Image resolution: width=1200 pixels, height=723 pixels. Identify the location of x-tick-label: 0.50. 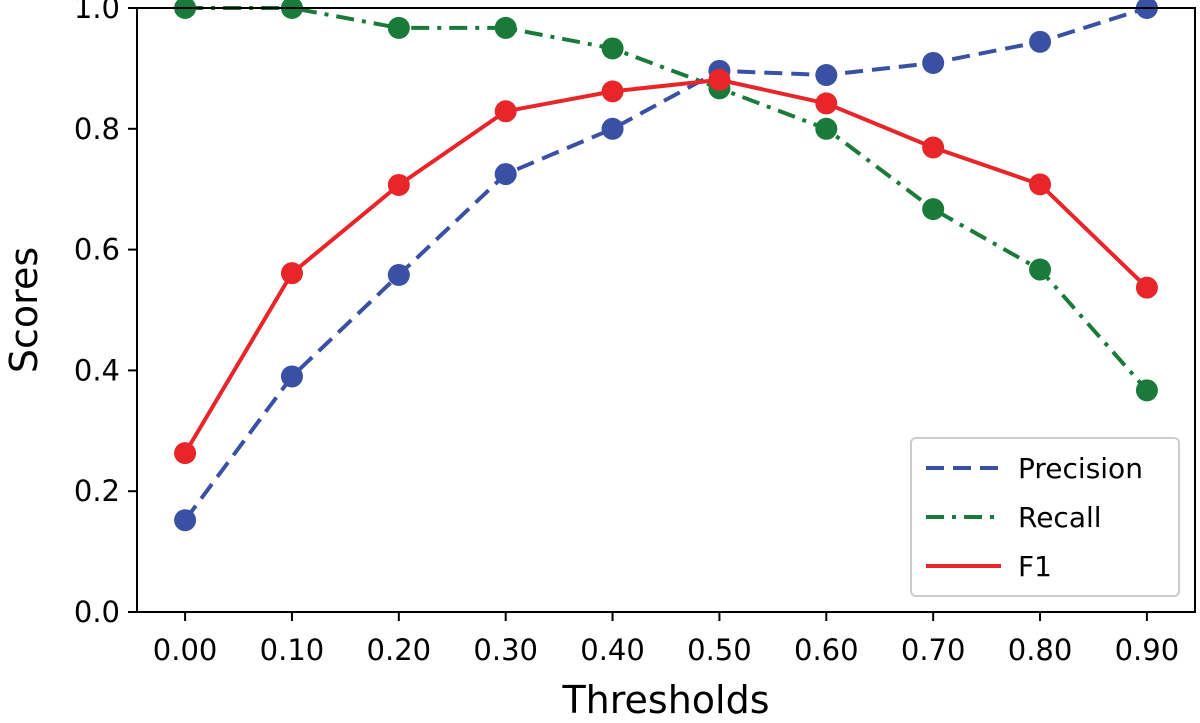
(719, 650).